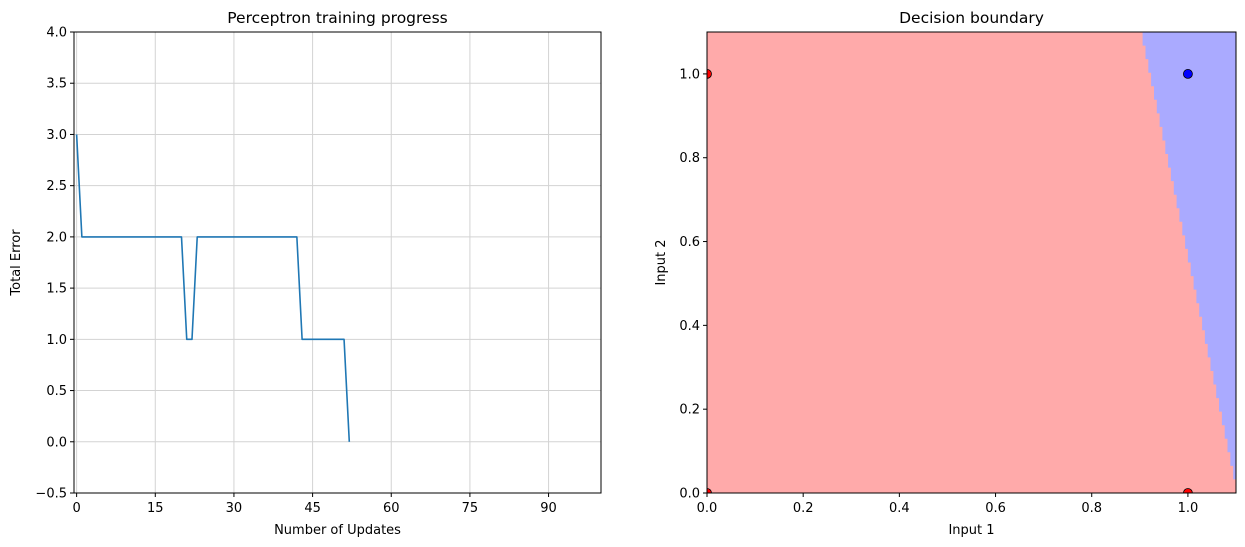  I want to click on y-axis-label: Input 2, so click(661, 262).